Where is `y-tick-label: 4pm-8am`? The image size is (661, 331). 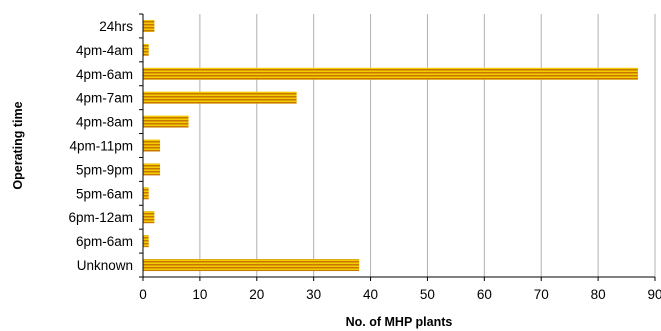
y-tick-label: 4pm-8am is located at coordinates (104, 122).